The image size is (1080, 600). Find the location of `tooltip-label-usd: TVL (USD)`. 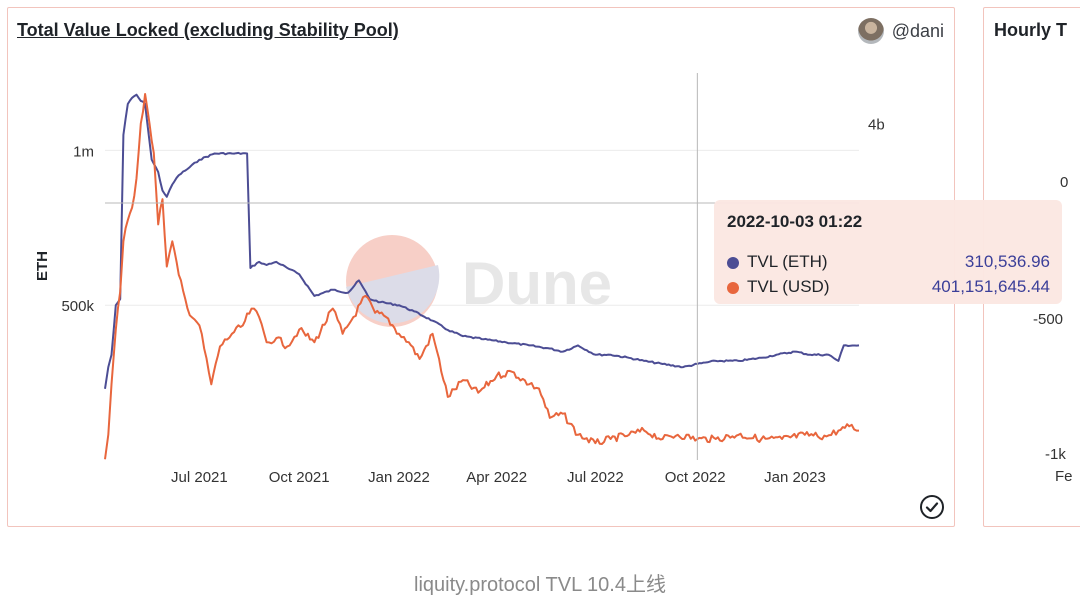

tooltip-label-usd: TVL (USD) is located at coordinates (788, 286).